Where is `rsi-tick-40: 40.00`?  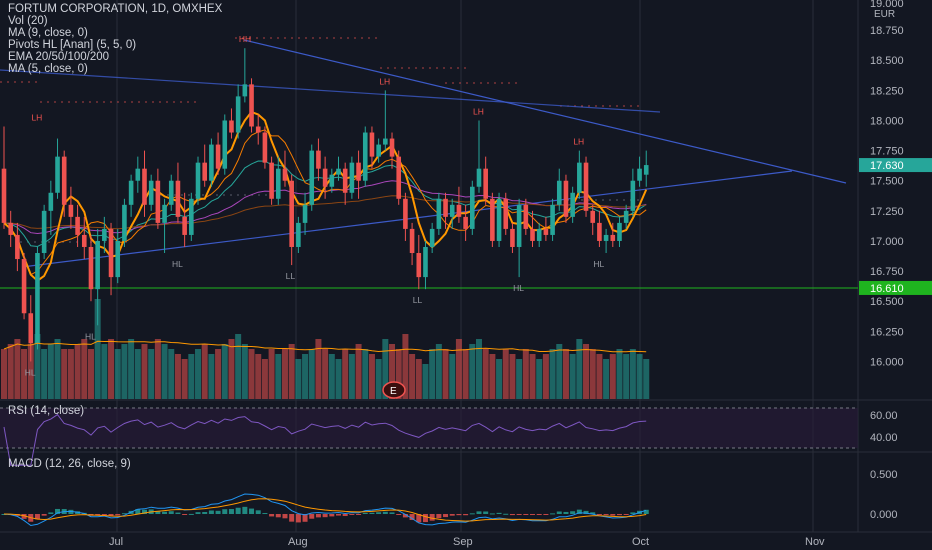 rsi-tick-40: 40.00 is located at coordinates (884, 438).